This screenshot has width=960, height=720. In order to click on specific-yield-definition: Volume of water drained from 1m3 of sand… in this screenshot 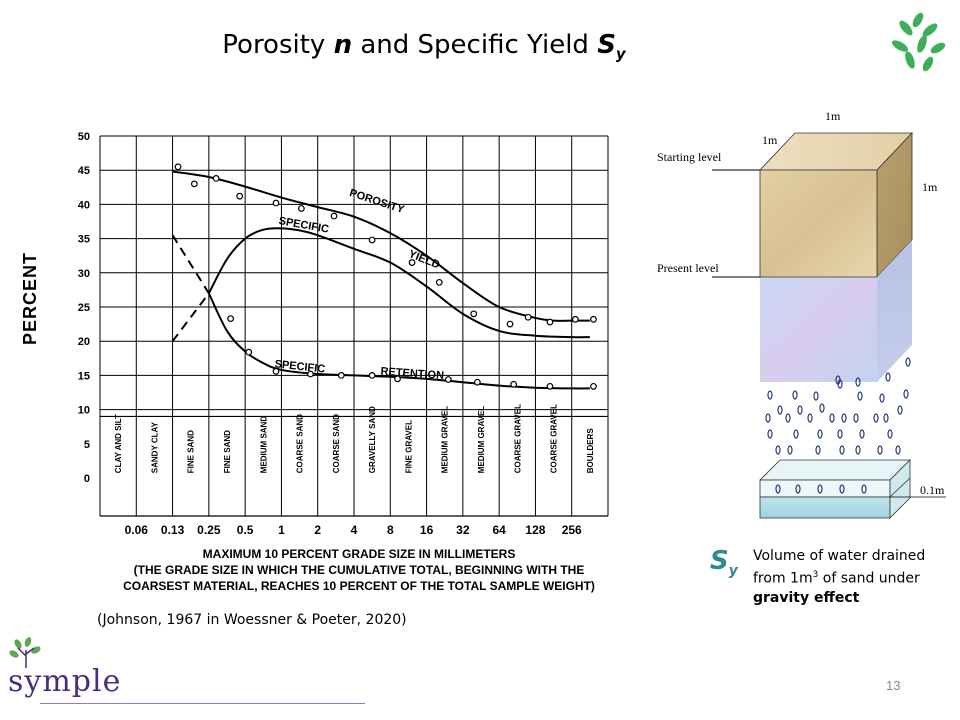, I will do `click(839, 577)`.